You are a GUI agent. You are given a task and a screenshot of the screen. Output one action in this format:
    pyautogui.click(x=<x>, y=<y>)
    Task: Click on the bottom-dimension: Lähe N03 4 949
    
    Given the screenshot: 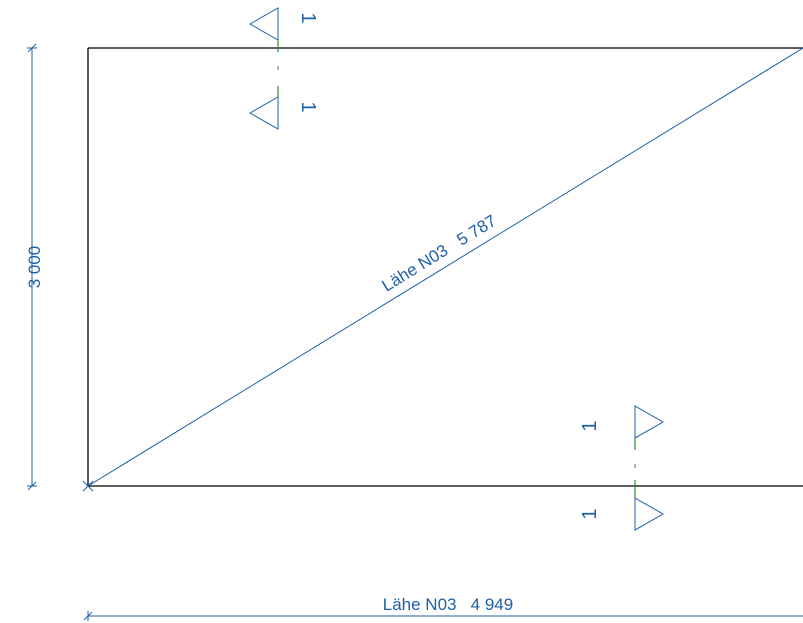 What is the action you would take?
    pyautogui.click(x=443, y=608)
    